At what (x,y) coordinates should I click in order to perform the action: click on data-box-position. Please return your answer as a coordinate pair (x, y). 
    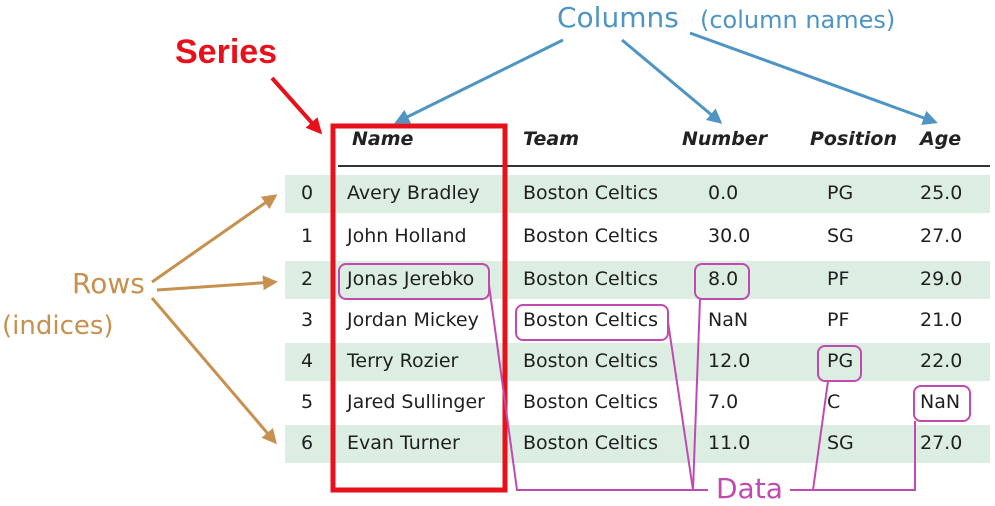
    Looking at the image, I should click on (839, 363).